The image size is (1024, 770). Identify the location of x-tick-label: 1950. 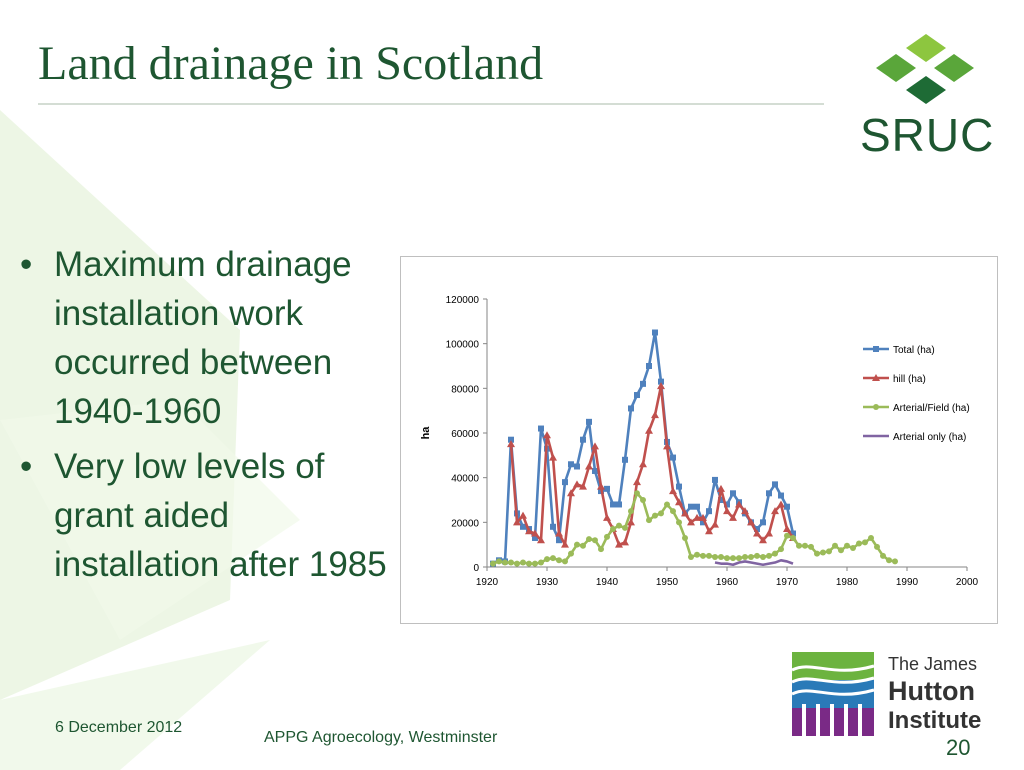
(667, 582).